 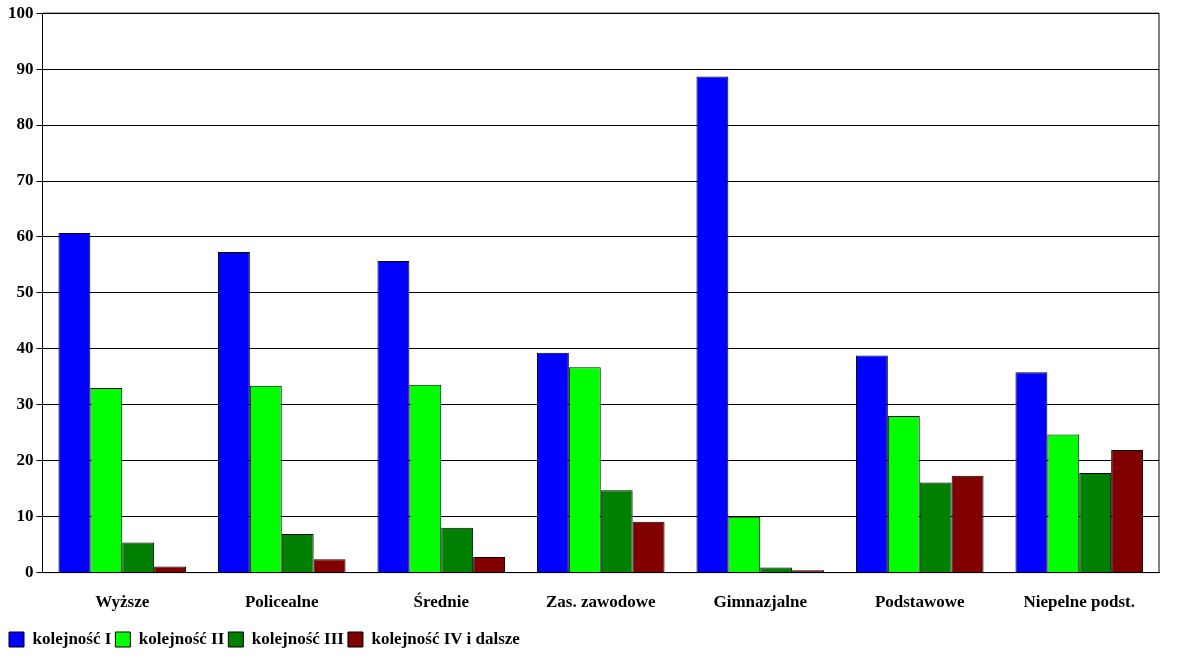 I want to click on x-tick-label: Niepelne podst., so click(x=1079, y=602).